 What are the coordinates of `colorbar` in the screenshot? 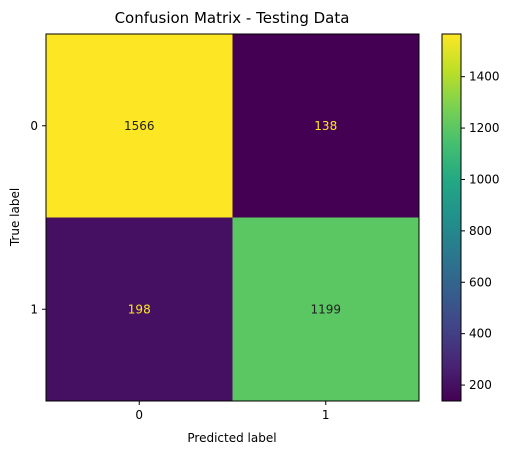 It's located at (451, 217).